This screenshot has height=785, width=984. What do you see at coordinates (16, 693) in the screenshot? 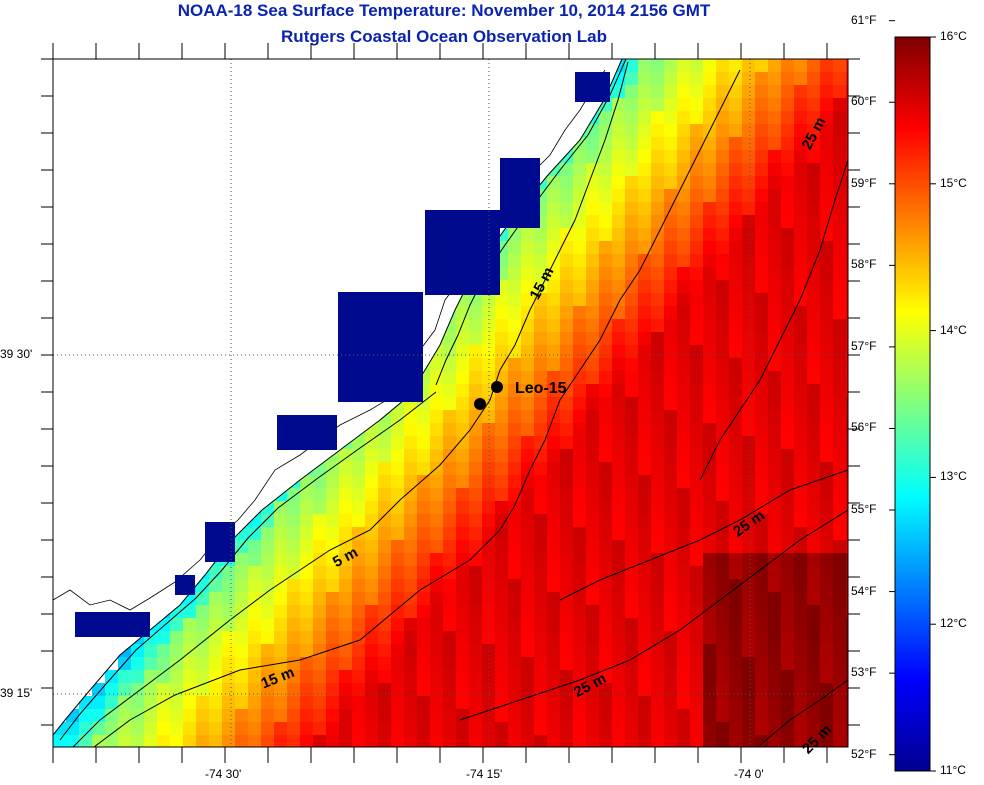
I see `lat-tick-label: 39 15'` at bounding box center [16, 693].